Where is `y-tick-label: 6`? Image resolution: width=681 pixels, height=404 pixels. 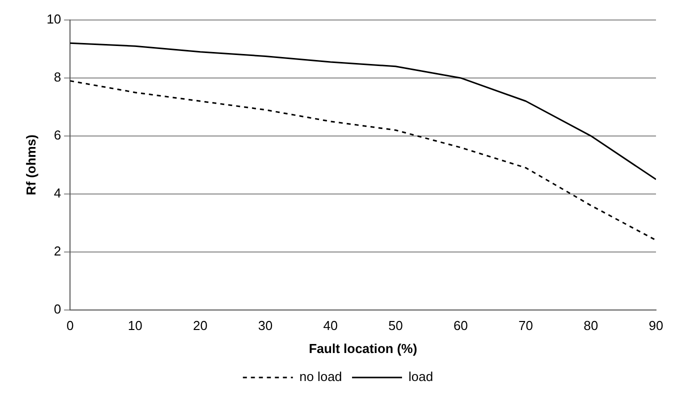
y-tick-label: 6 is located at coordinates (58, 135).